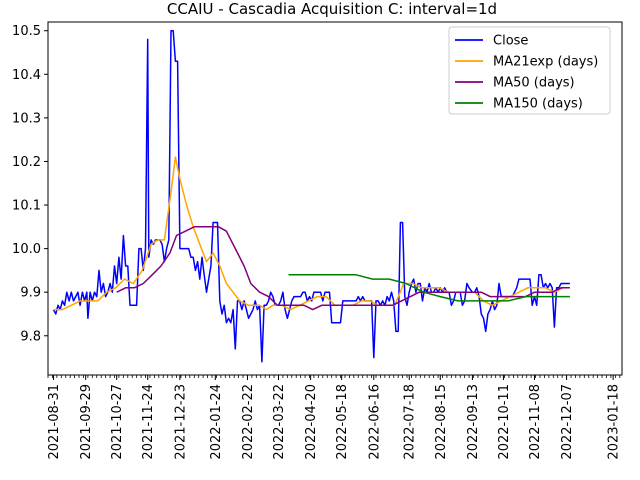 Image resolution: width=640 pixels, height=480 pixels. I want to click on legend-label-ma150-days: MA150 (days), so click(538, 104).